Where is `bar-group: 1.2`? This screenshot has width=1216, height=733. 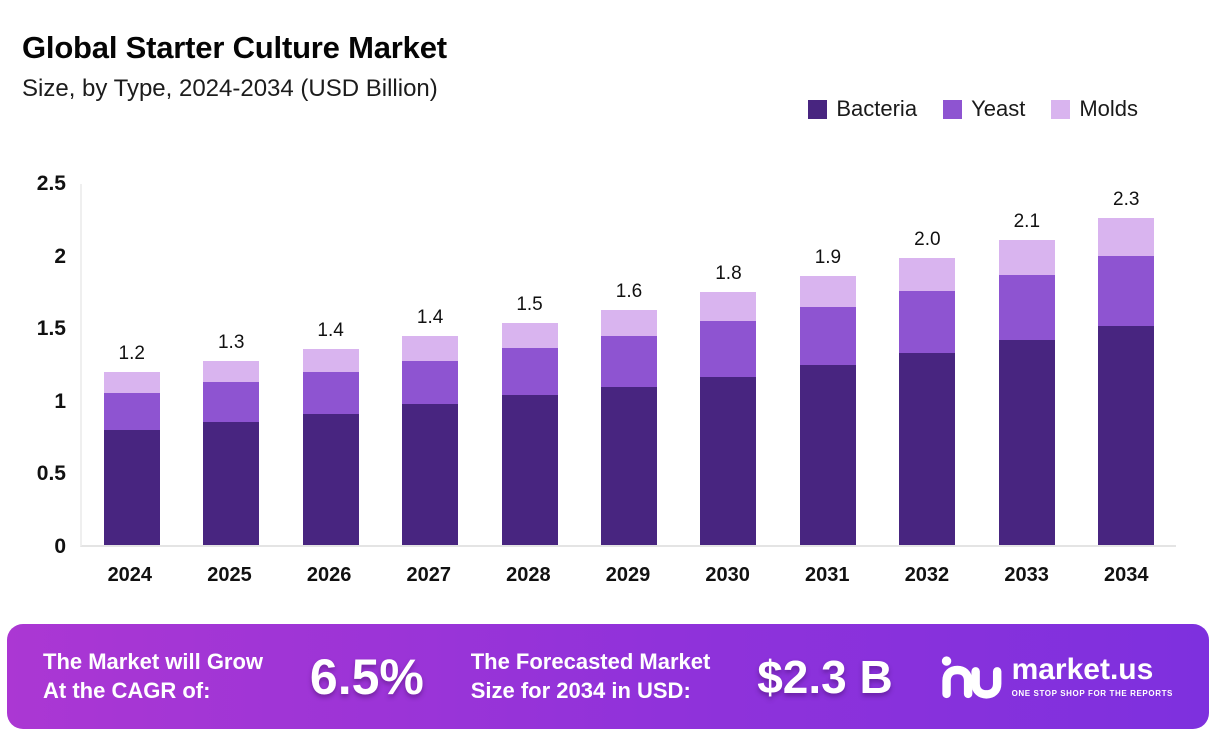 bar-group: 1.2 is located at coordinates (131, 444).